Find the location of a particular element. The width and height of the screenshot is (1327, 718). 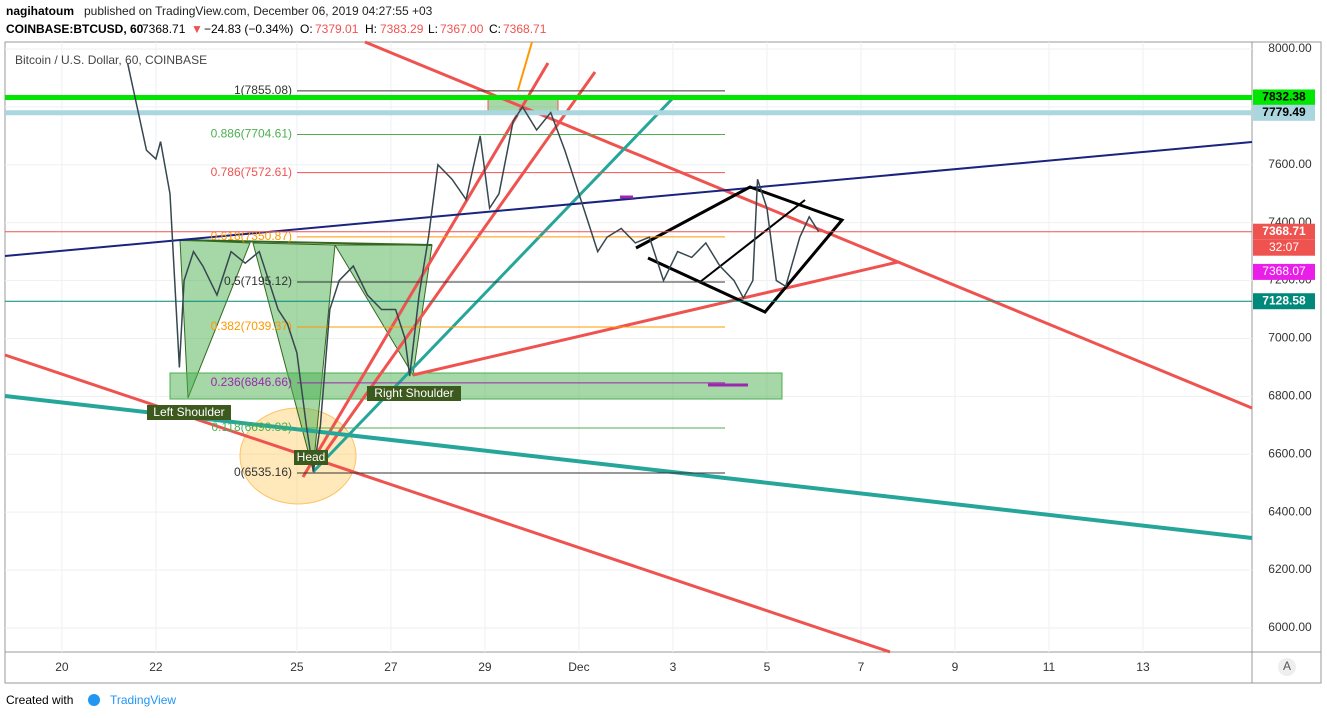

high: 7383.29 is located at coordinates (402, 29).